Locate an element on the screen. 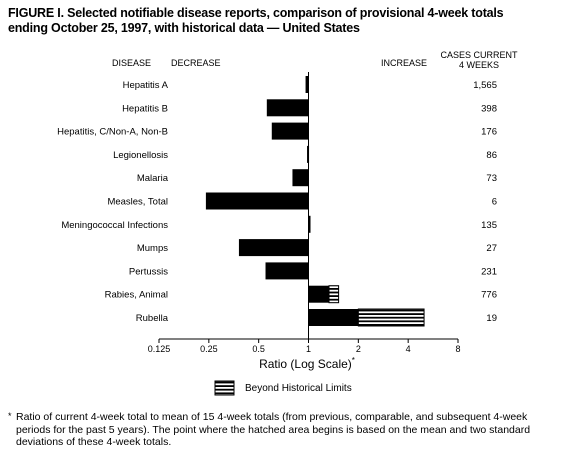 The height and width of the screenshot is (465, 561). x-axis-label-mark: * is located at coordinates (353, 360).